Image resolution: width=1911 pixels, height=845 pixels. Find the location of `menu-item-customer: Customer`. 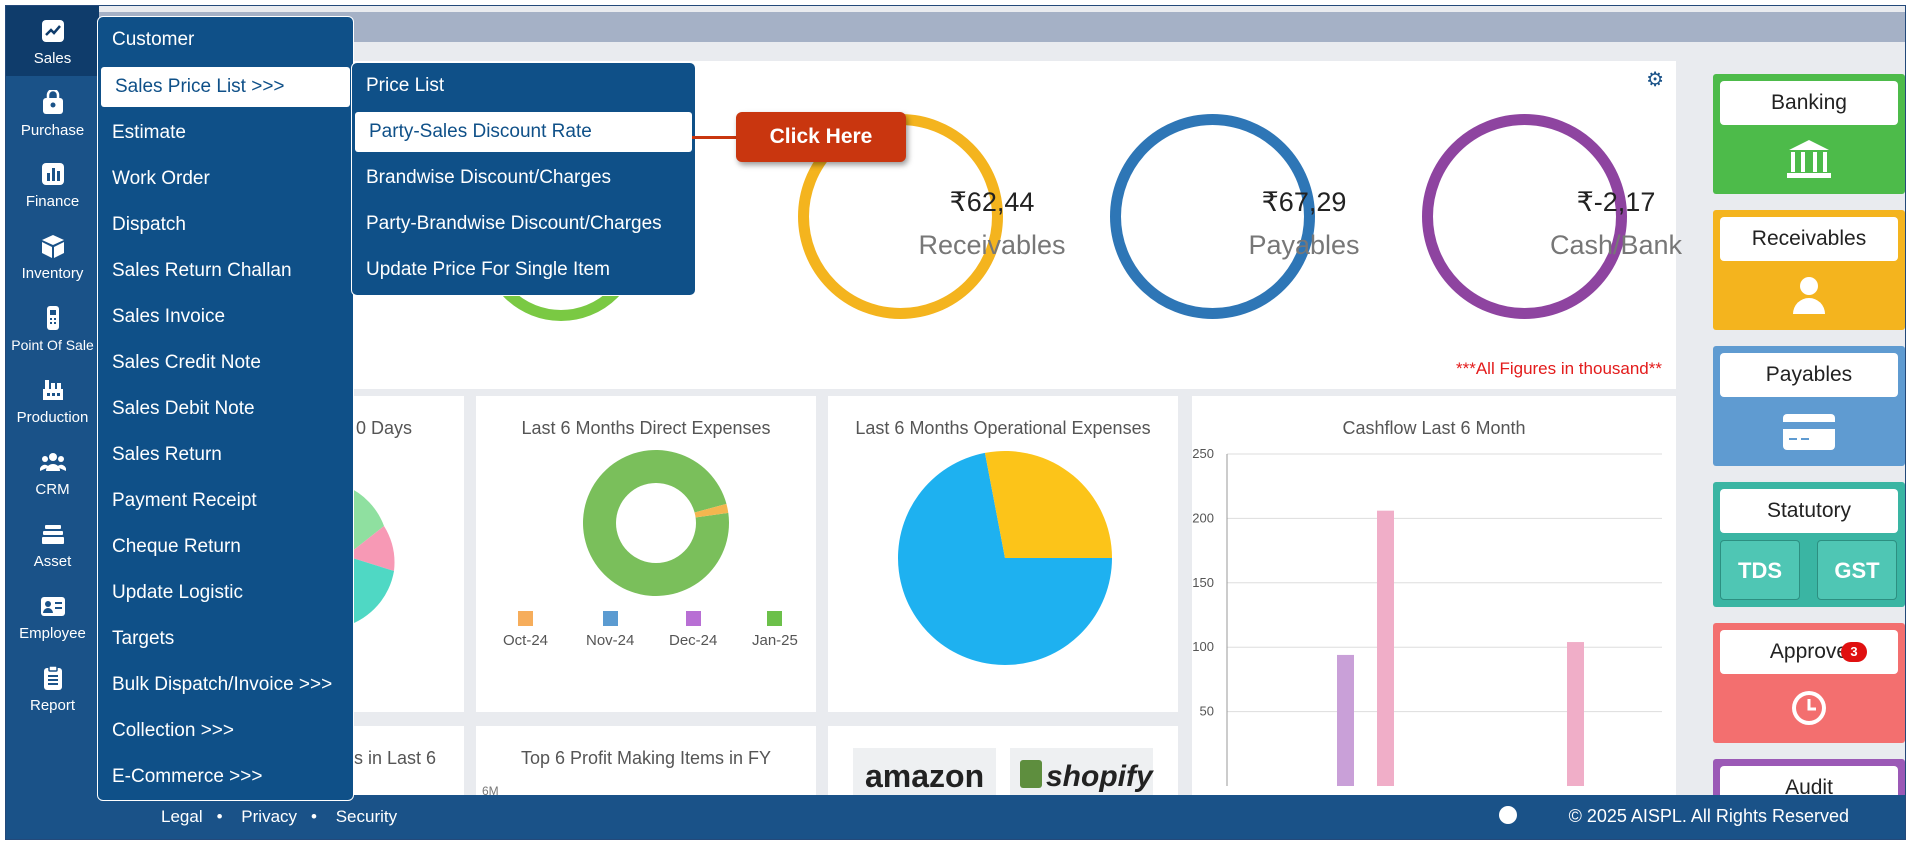

menu-item-customer: Customer is located at coordinates (153, 39).